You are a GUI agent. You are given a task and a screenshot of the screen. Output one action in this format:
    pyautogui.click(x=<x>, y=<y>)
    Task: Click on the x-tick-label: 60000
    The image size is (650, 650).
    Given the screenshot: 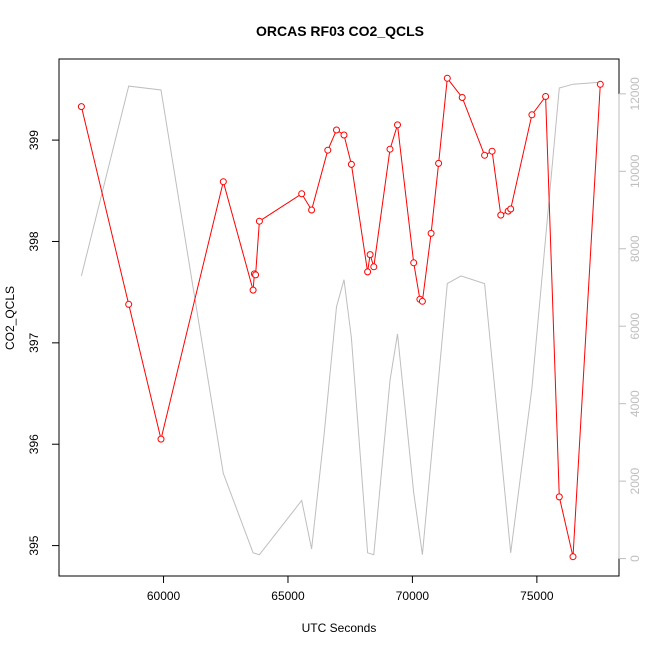 What is the action you would take?
    pyautogui.click(x=164, y=596)
    